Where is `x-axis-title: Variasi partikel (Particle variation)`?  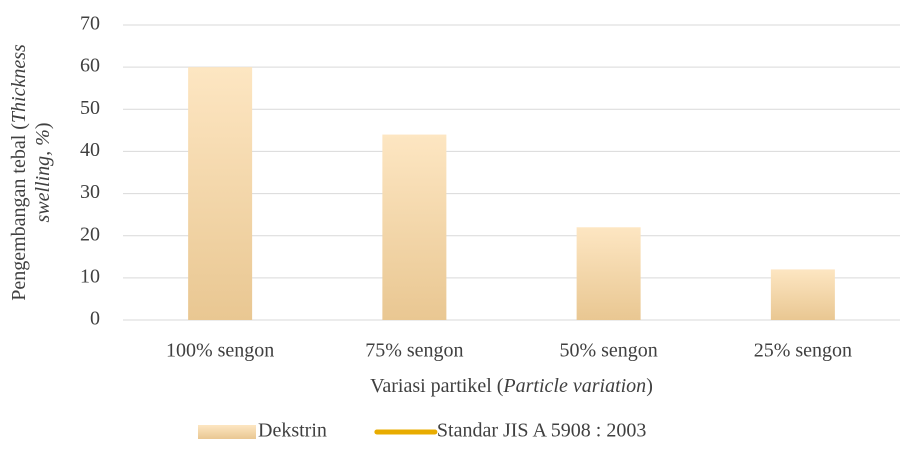
x-axis-title: Variasi partikel (Particle variation) is located at coordinates (511, 386).